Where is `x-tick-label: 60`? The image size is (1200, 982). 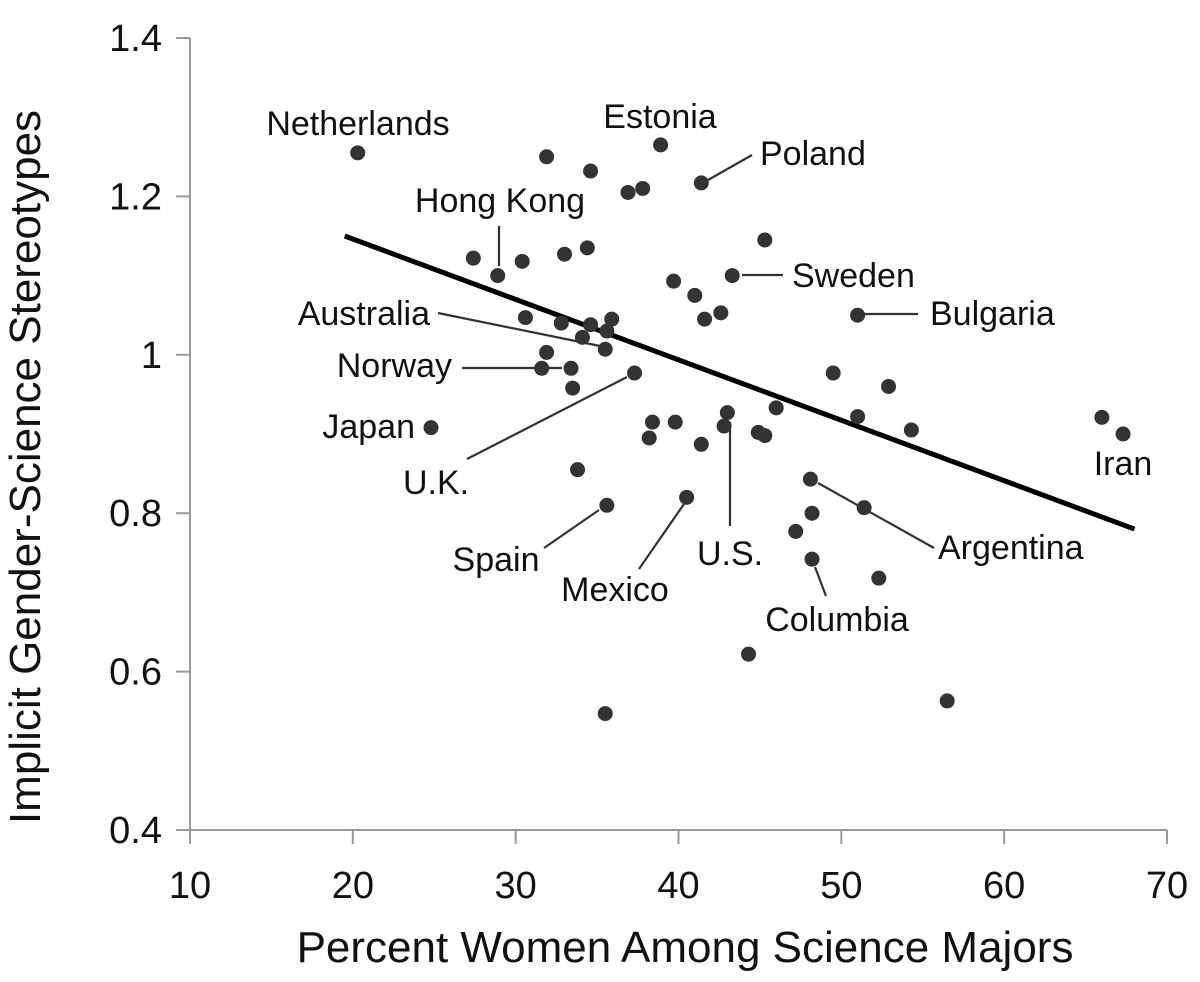
x-tick-label: 60 is located at coordinates (1004, 886).